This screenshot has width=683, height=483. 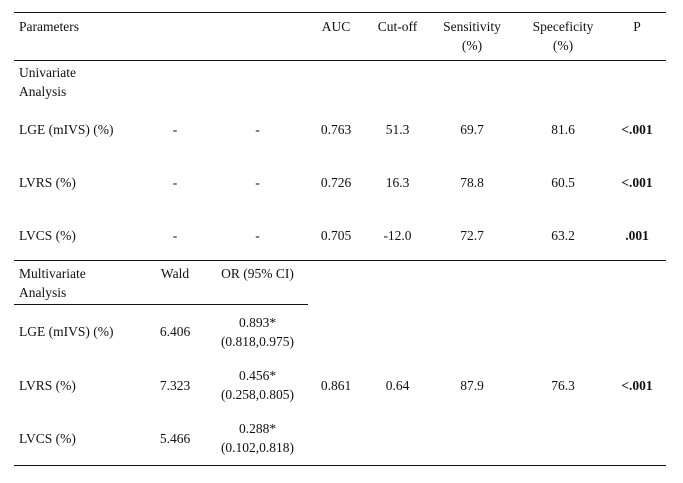 What do you see at coordinates (397, 235) in the screenshot?
I see `uni-row3-cutoff: -12.0` at bounding box center [397, 235].